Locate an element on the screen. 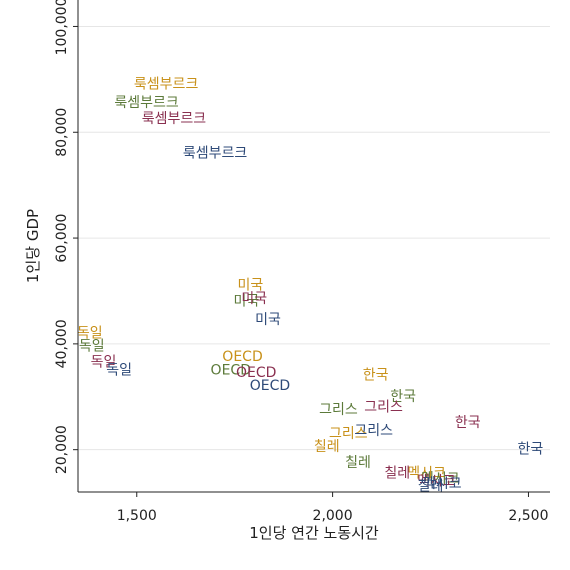  x-axis-title: 1인당 연간 노동시간 is located at coordinates (314, 533).